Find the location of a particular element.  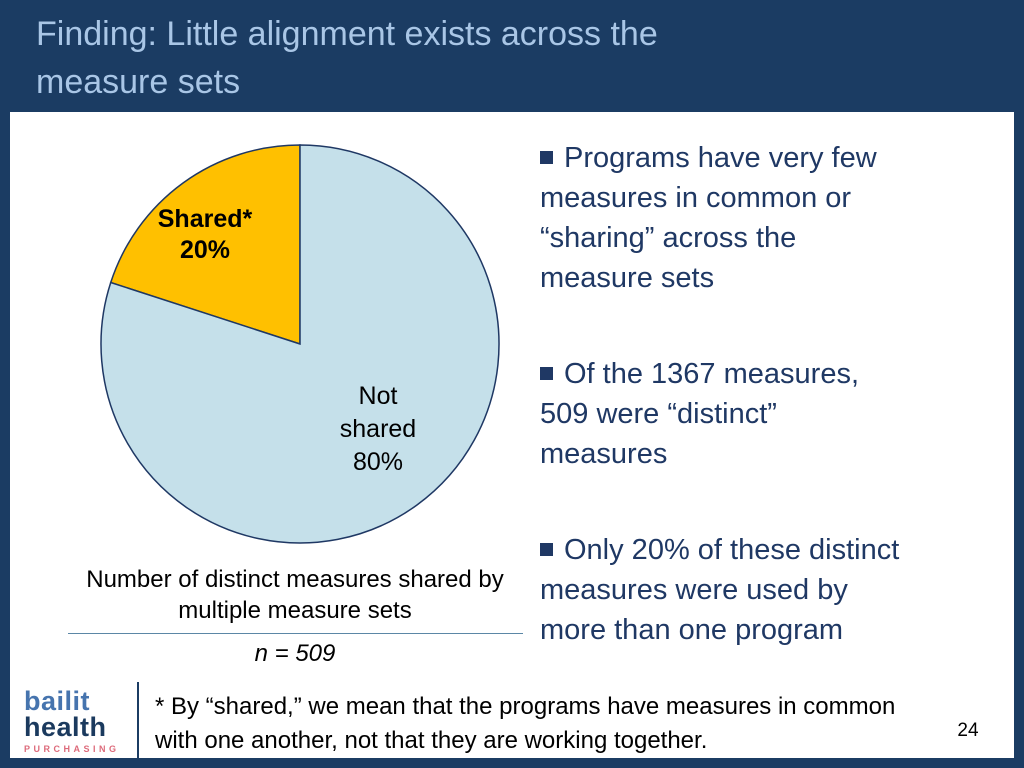

logo-text-bailit: bailit is located at coordinates (57, 701).